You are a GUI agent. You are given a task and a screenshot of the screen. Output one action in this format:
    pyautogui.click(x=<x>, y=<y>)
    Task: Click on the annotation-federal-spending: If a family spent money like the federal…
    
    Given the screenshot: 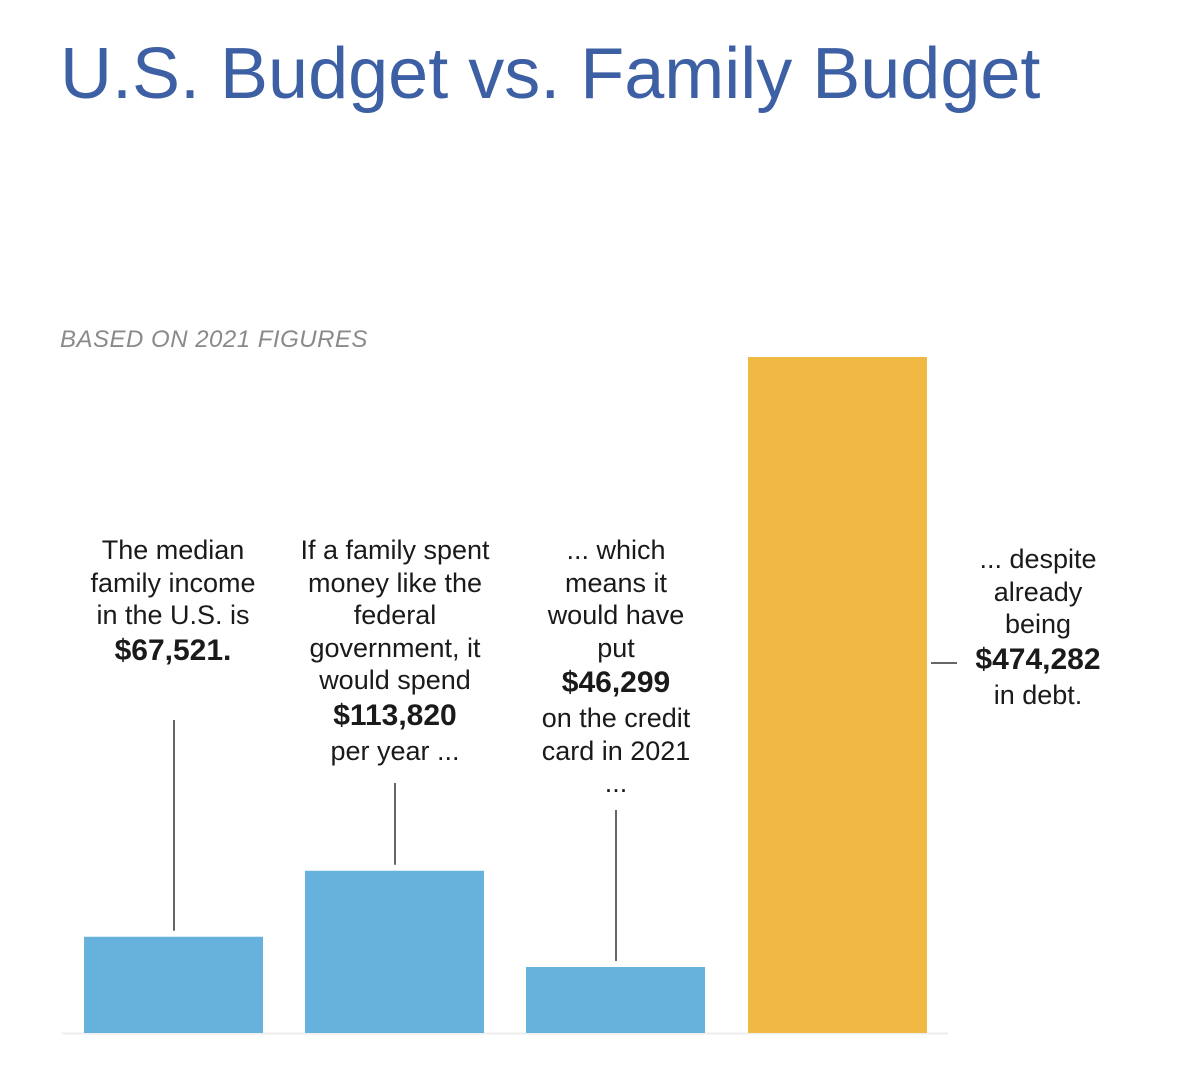 What is the action you would take?
    pyautogui.click(x=395, y=650)
    